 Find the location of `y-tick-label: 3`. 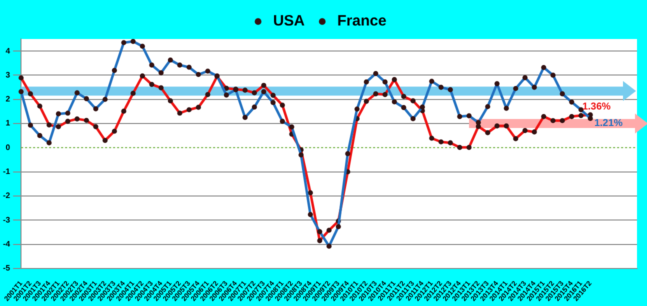

y-tick-label: 3 is located at coordinates (8, 75).